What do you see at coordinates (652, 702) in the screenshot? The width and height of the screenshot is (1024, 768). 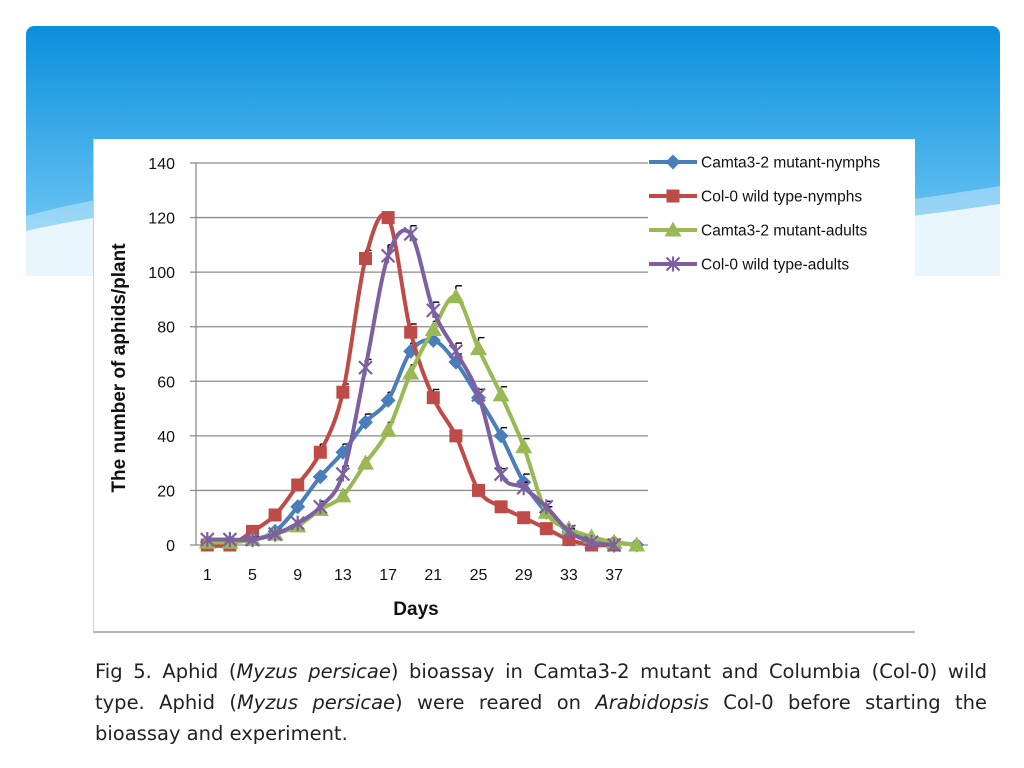 I see `caption-genus: Arabidopsis` at bounding box center [652, 702].